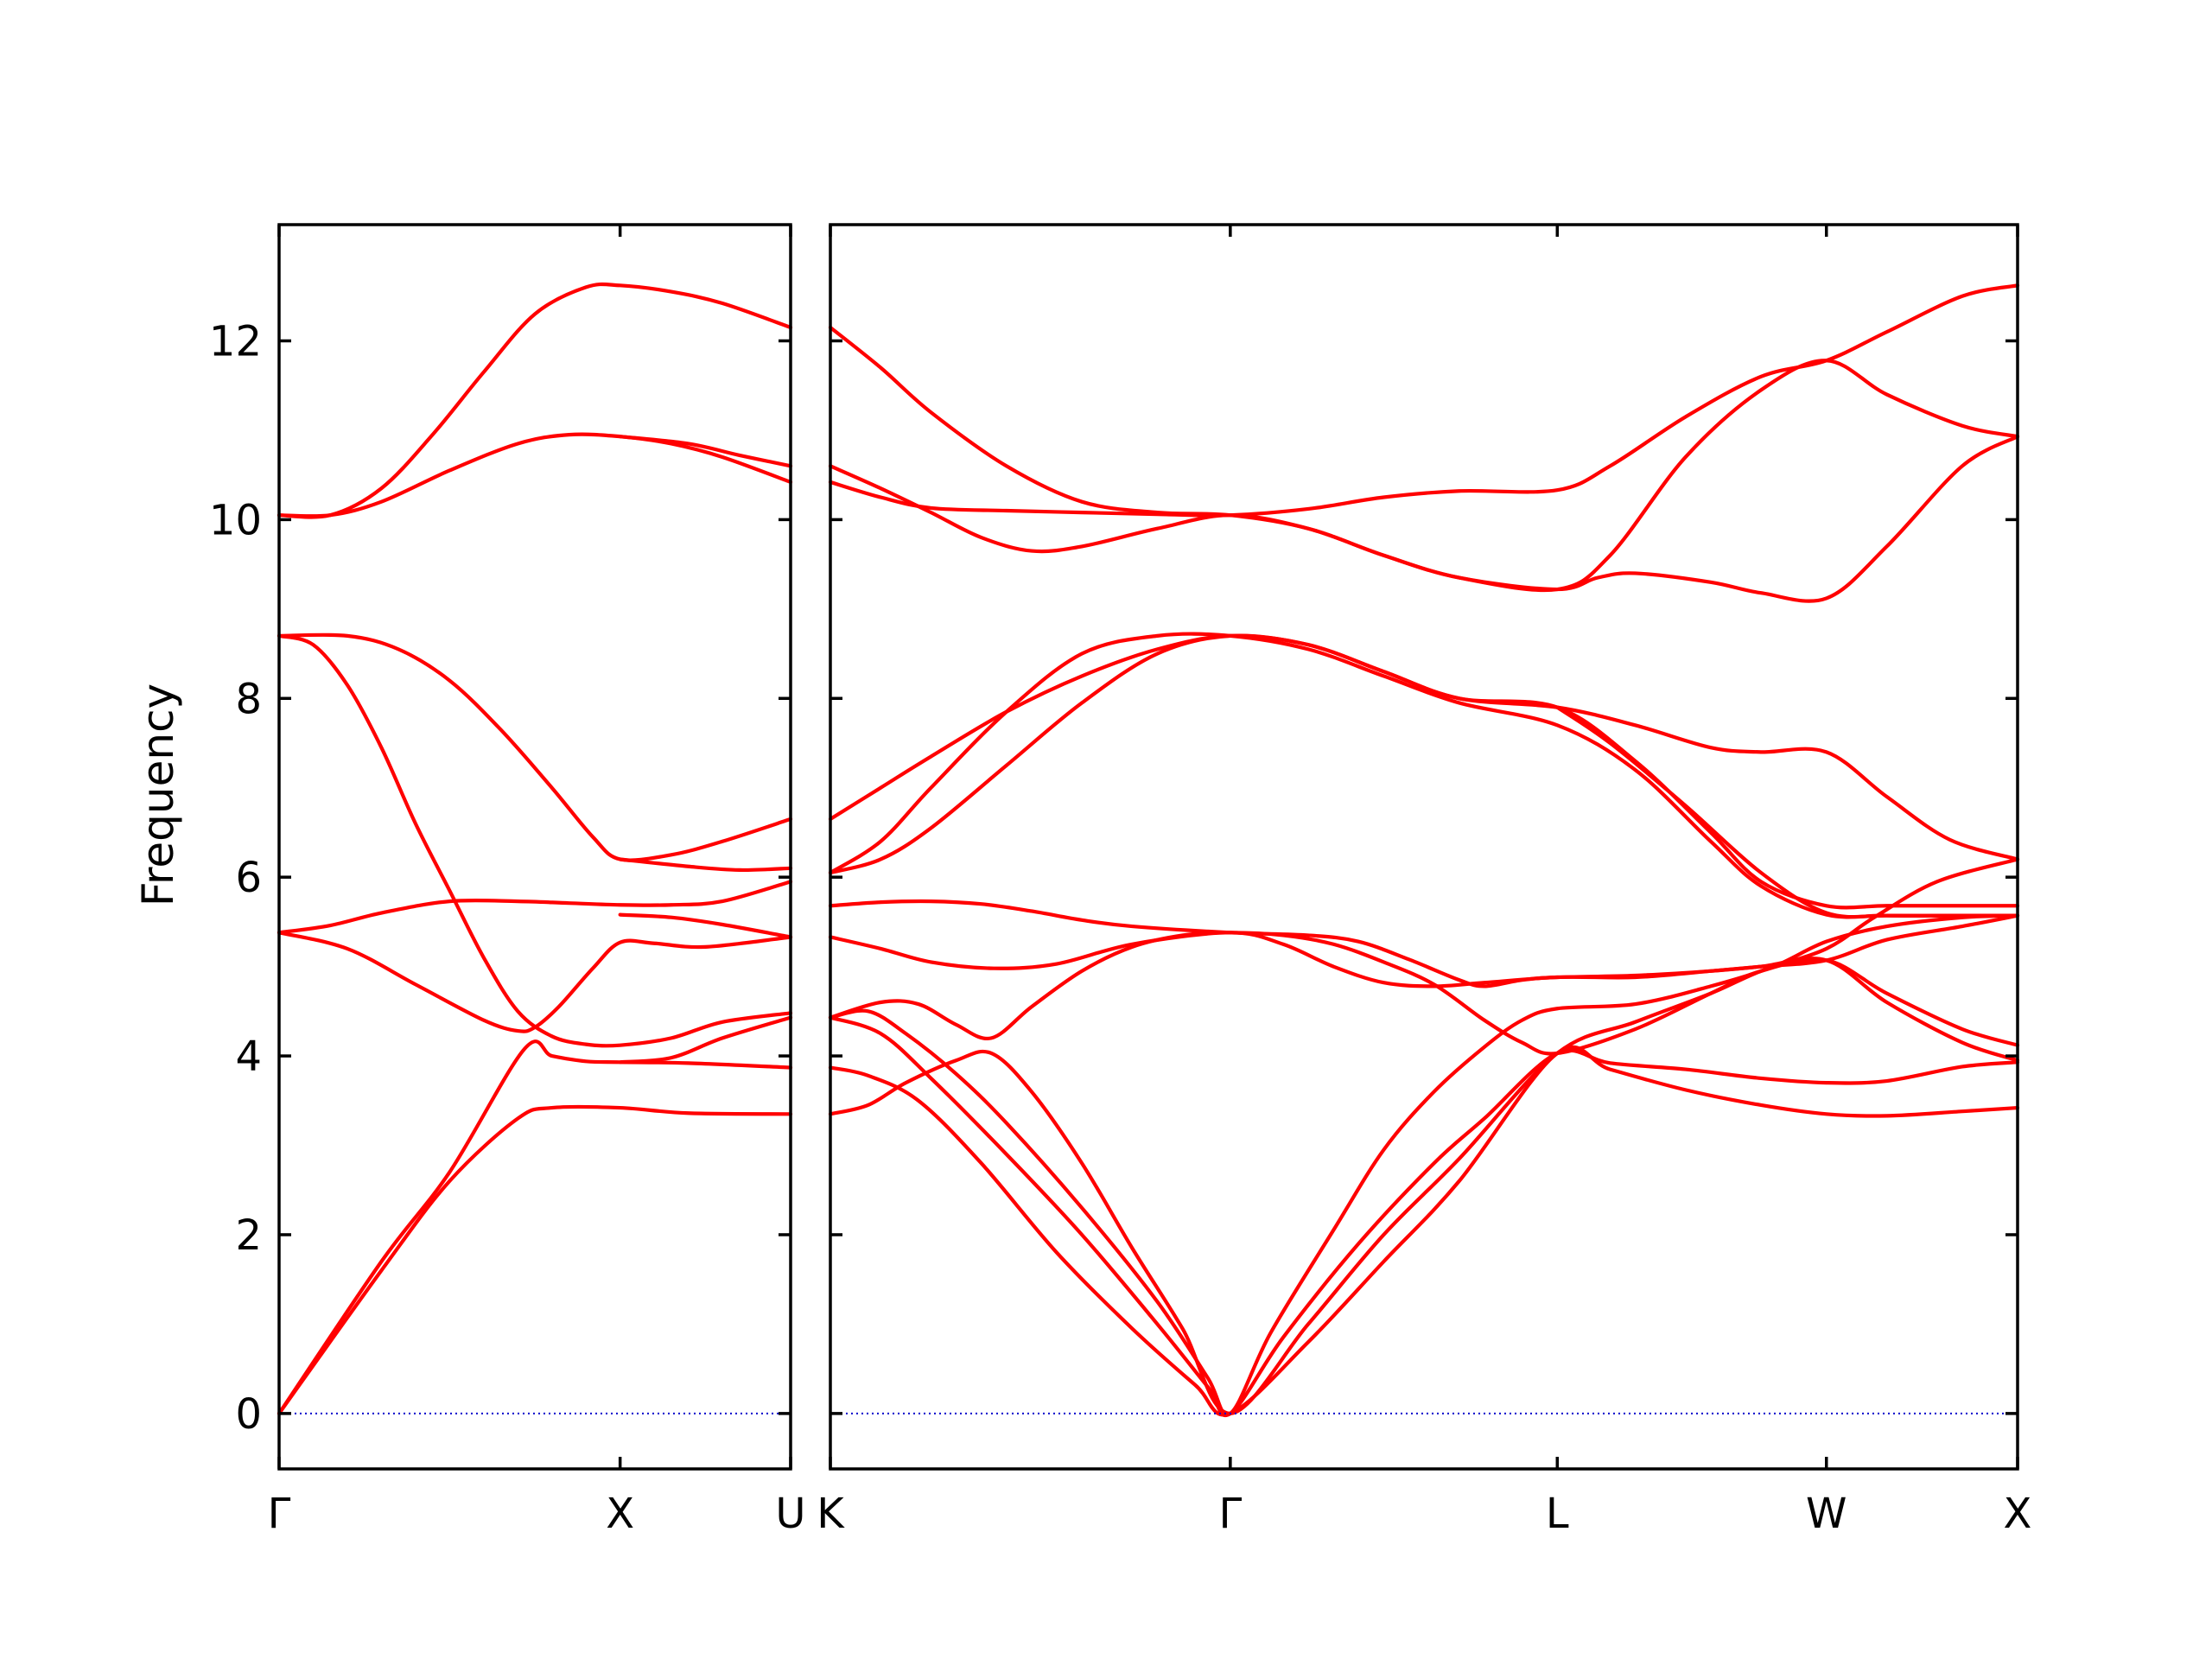 Image resolution: width=2212 pixels, height=1659 pixels. Describe the element at coordinates (235, 341) in the screenshot. I see `y-tick-label: 12` at that location.